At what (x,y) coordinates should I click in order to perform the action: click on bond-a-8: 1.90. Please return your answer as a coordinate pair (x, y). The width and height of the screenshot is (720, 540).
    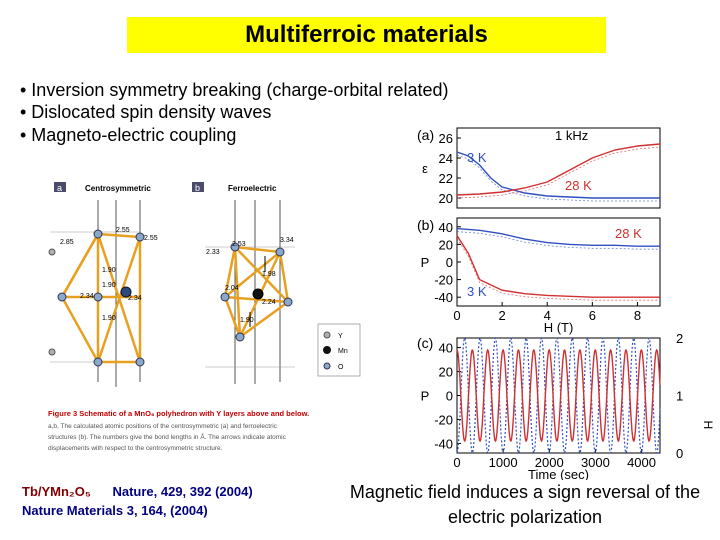
    Looking at the image, I should click on (109, 318).